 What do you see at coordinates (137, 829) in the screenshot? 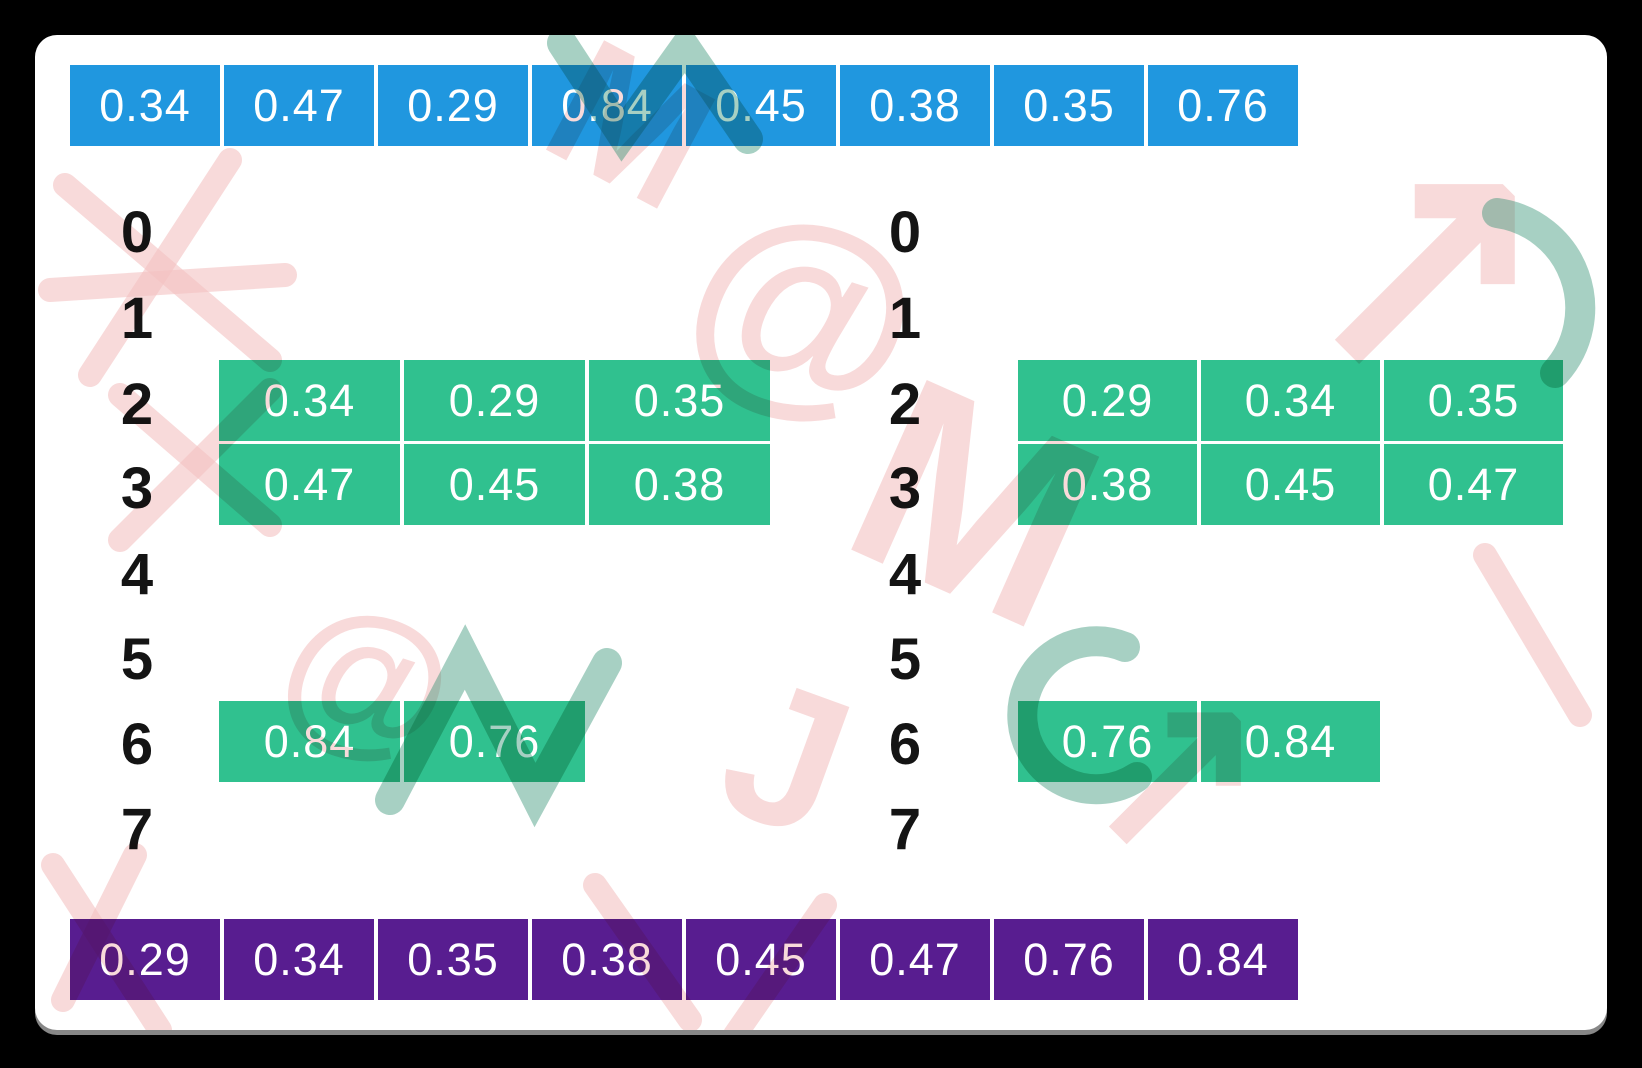
I see `bucket-index-label-left-7: 7` at bounding box center [137, 829].